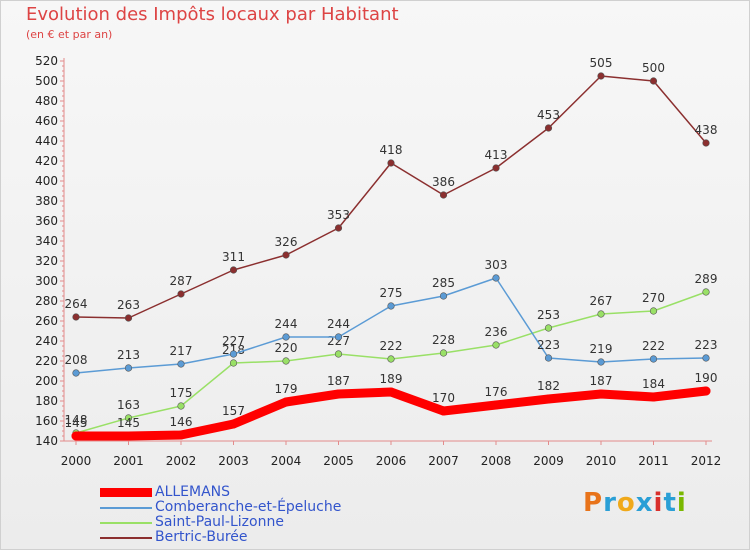 The width and height of the screenshot is (750, 550). I want to click on data-label: 264, so click(76, 304).